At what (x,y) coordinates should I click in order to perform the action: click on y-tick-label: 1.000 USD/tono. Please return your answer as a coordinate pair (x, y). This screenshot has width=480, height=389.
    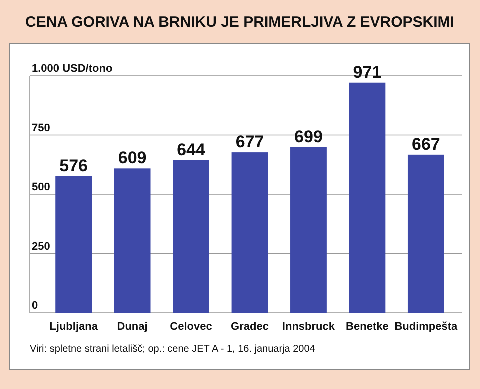
    Looking at the image, I should click on (72, 69).